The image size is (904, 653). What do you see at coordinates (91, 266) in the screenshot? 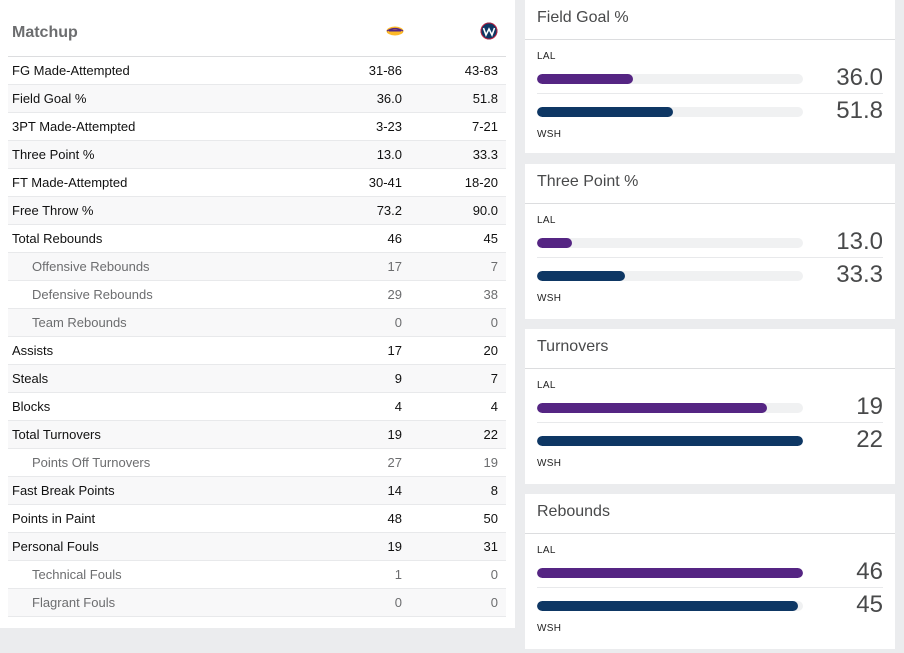
I see `stat-label: Offensive Rebounds` at bounding box center [91, 266].